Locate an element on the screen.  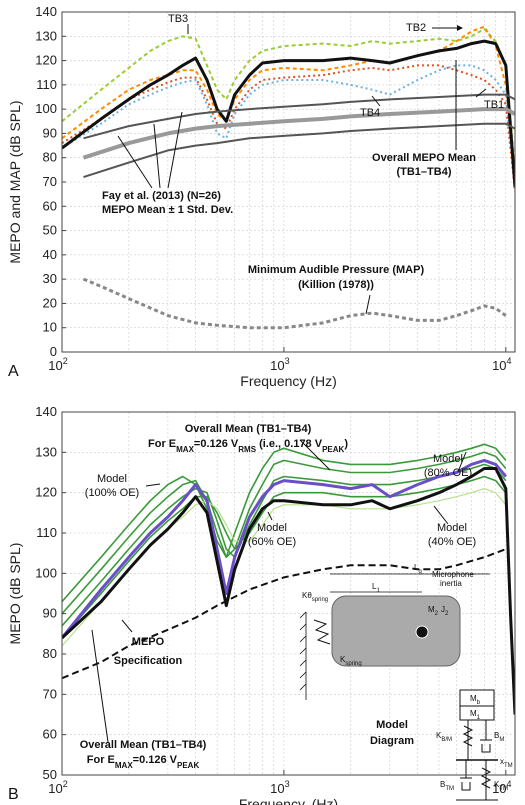
panel-a-letter: A is located at coordinates (13, 371).